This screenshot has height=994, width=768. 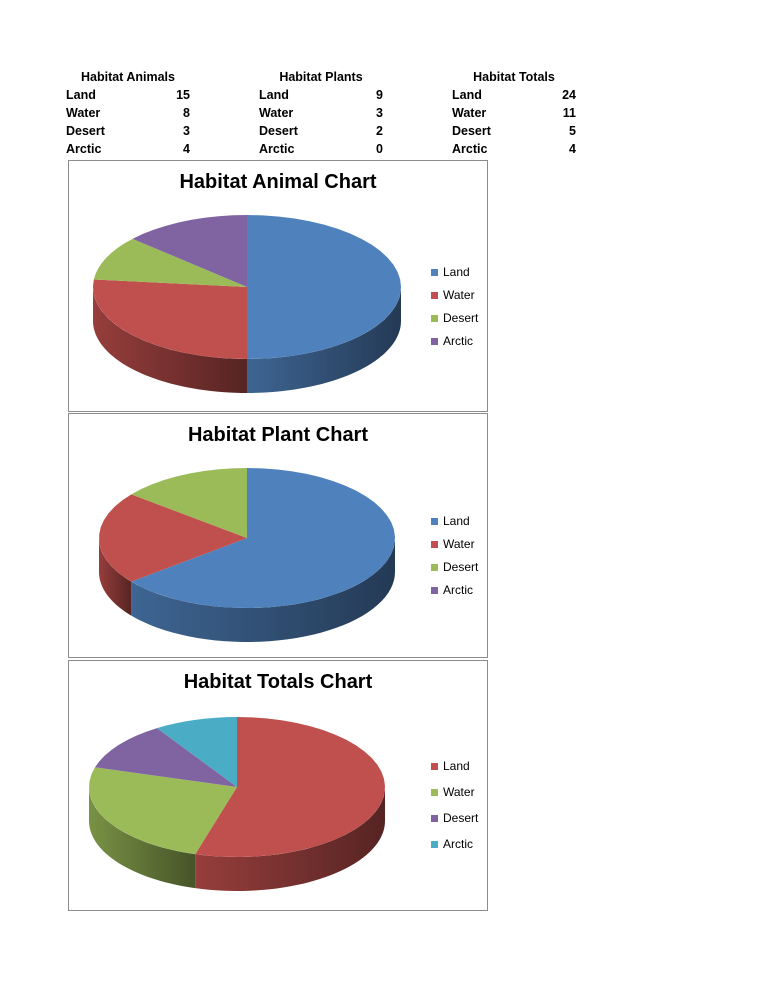 What do you see at coordinates (514, 77) in the screenshot?
I see `table-header: Habitat Totals` at bounding box center [514, 77].